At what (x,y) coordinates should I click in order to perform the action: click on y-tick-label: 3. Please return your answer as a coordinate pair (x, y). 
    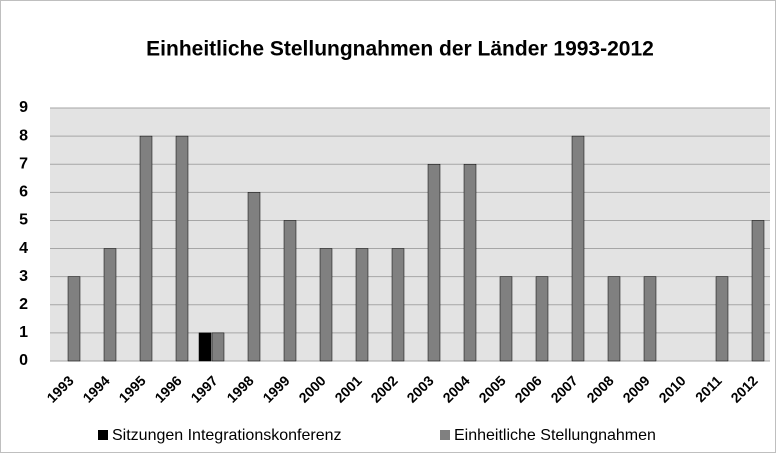
    Looking at the image, I should click on (23, 276).